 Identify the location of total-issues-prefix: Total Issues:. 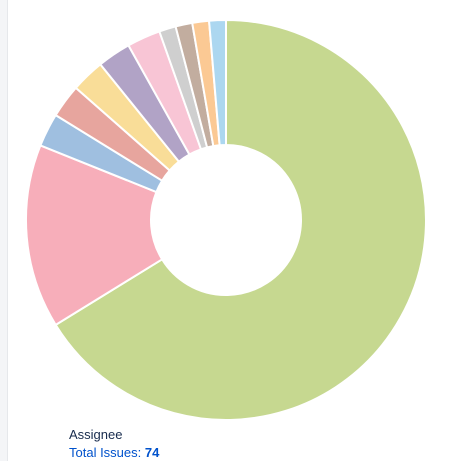
(105, 452).